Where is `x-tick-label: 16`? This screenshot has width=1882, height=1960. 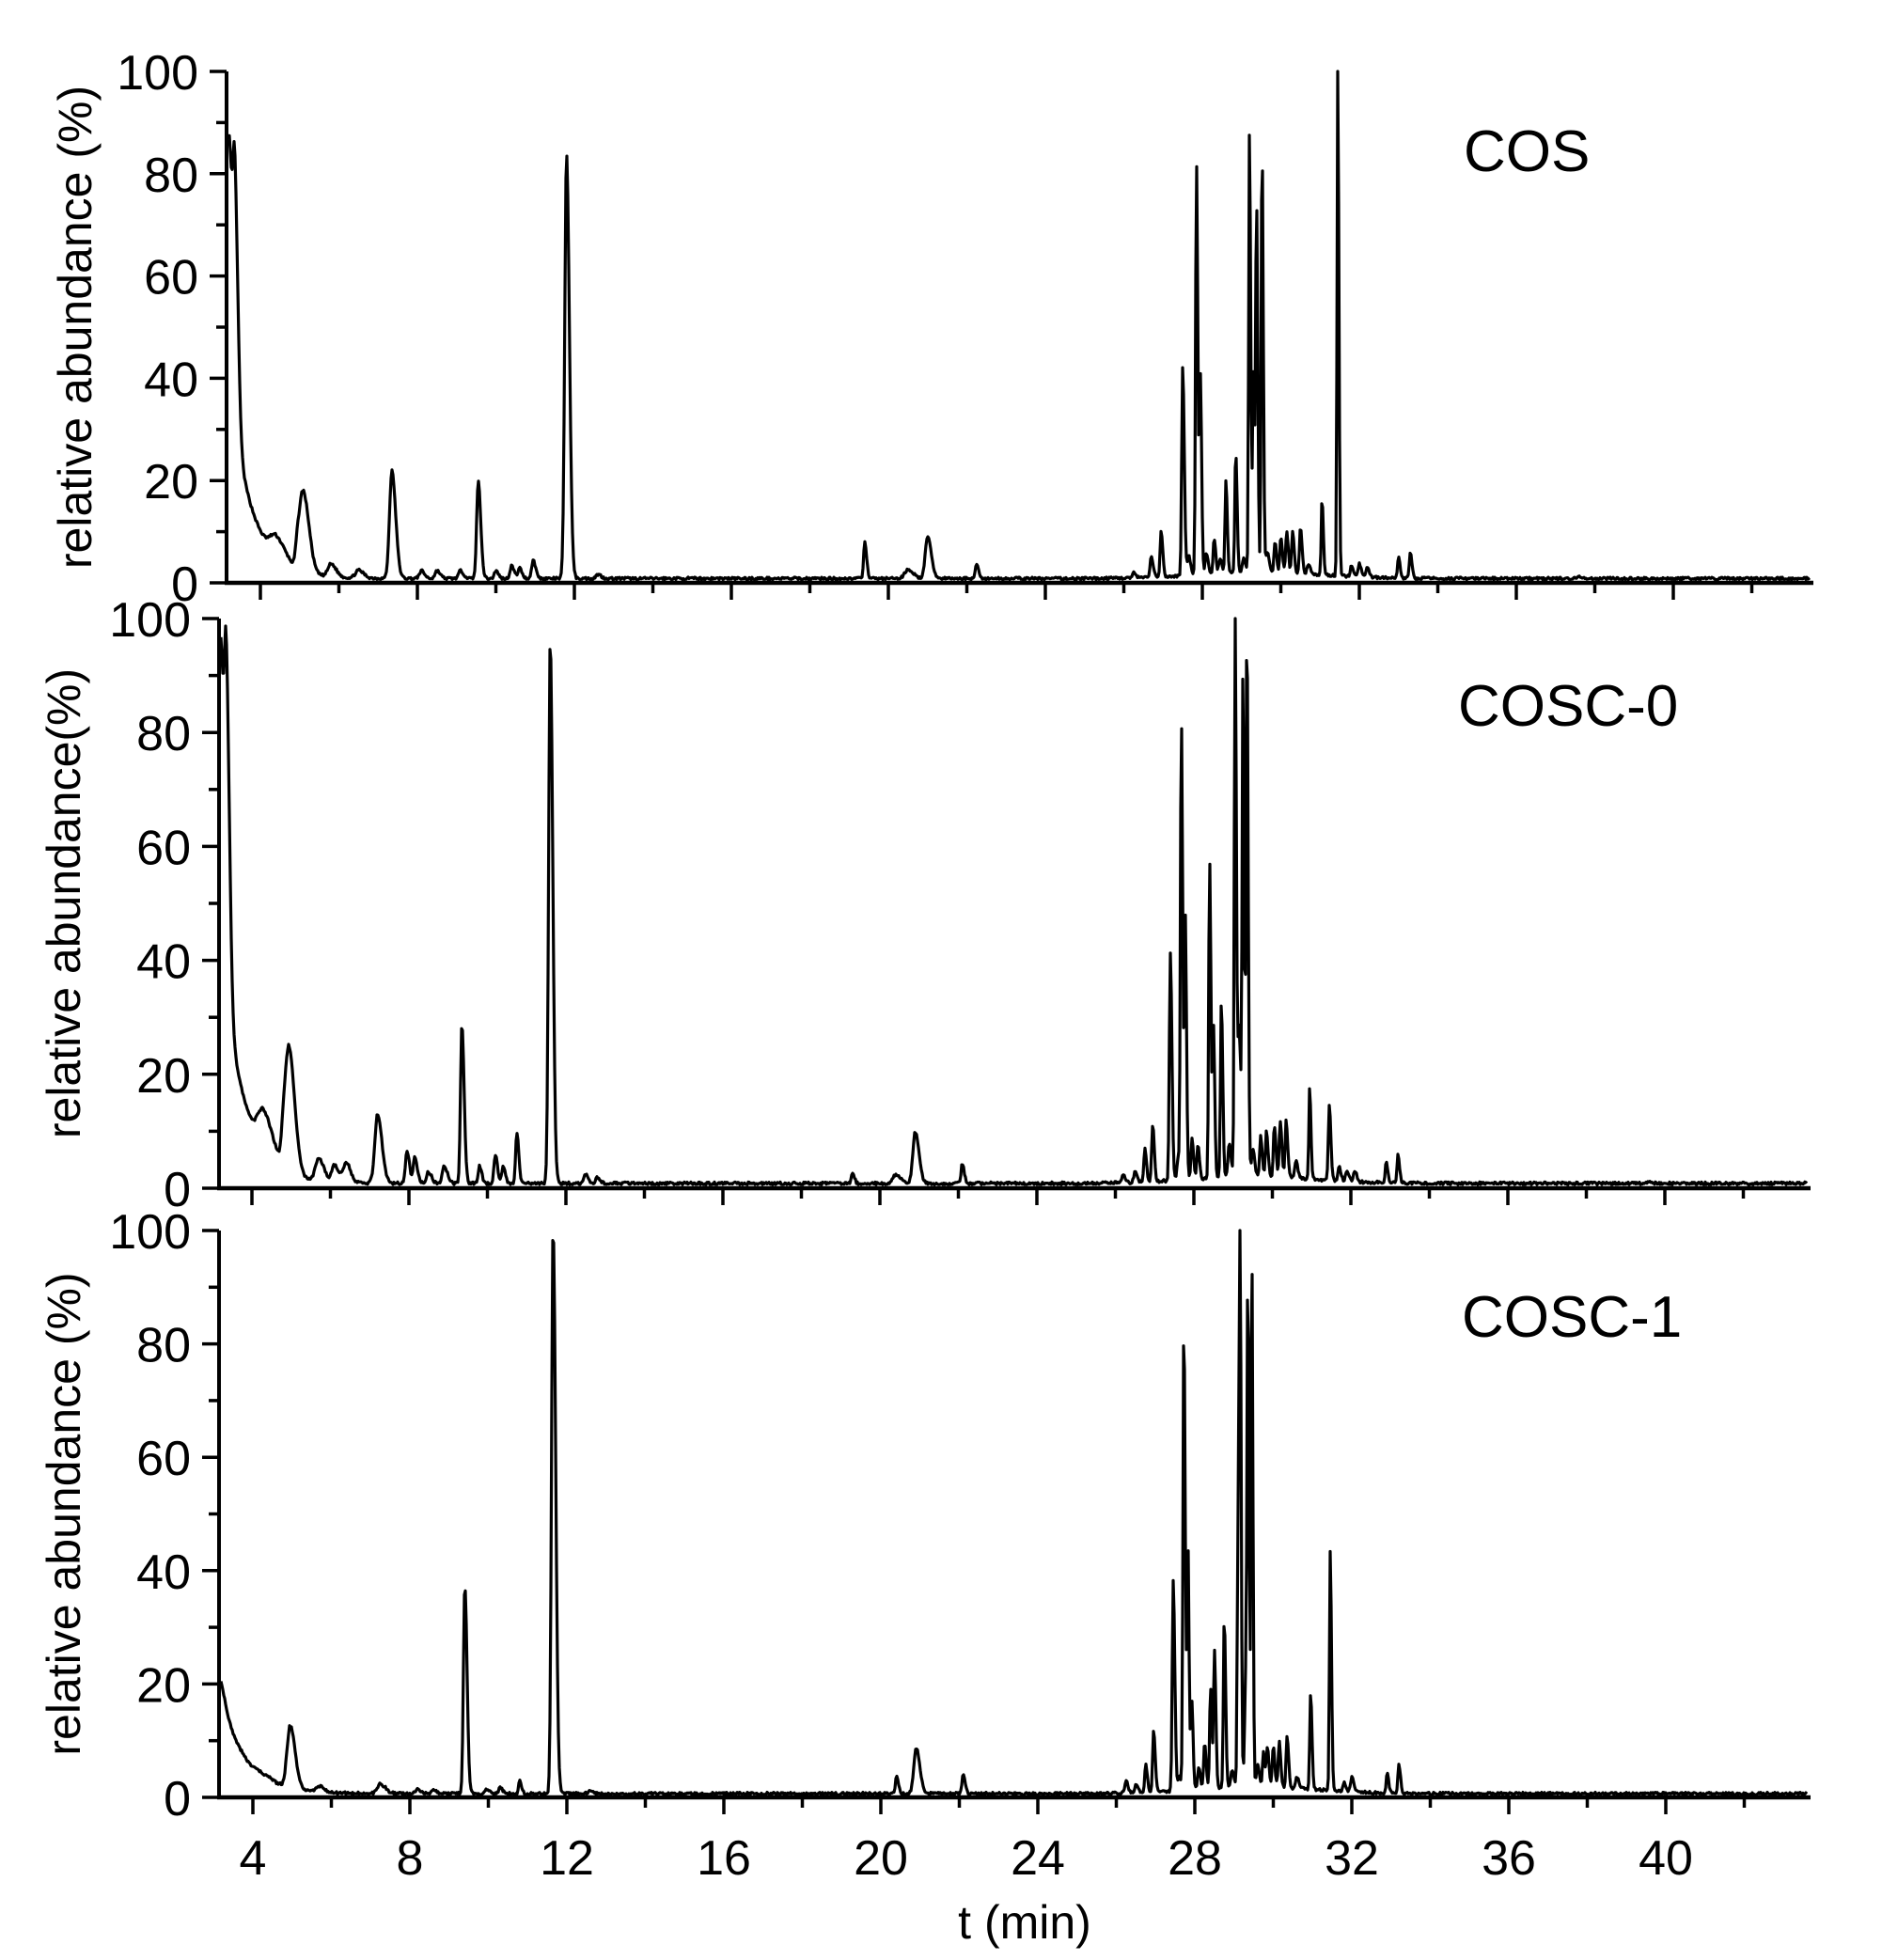 x-tick-label: 16 is located at coordinates (724, 1858).